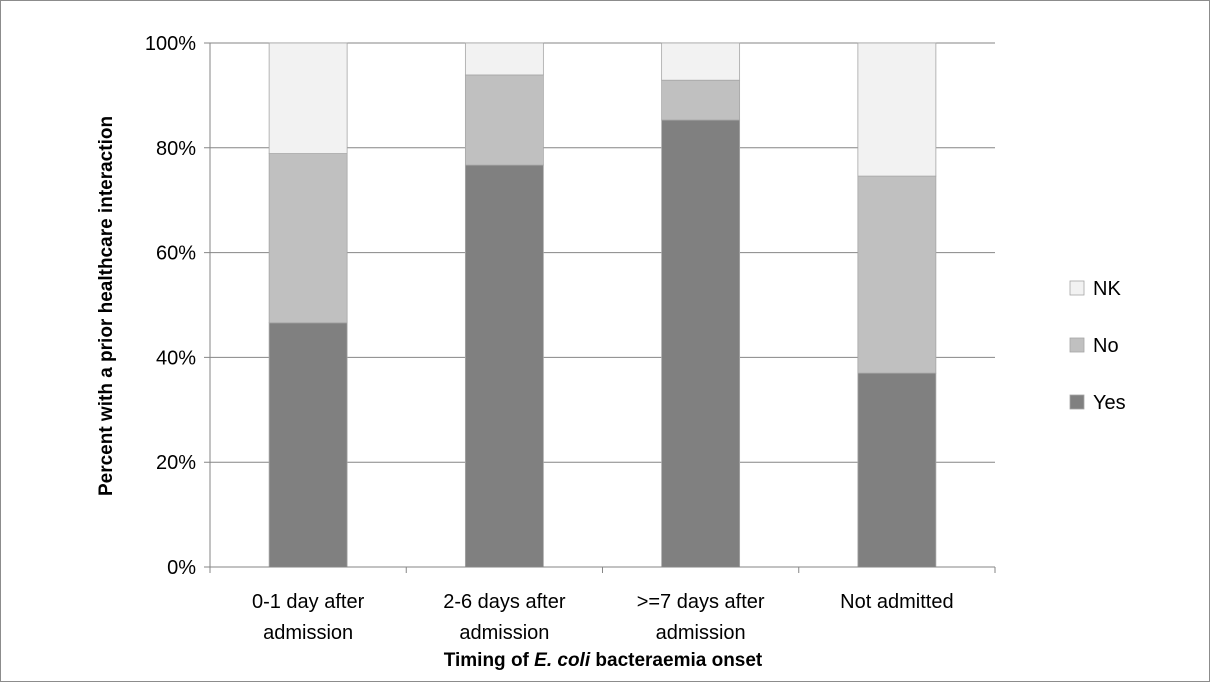 The height and width of the screenshot is (682, 1210). What do you see at coordinates (176, 463) in the screenshot?
I see `y-tick-label: 20%` at bounding box center [176, 463].